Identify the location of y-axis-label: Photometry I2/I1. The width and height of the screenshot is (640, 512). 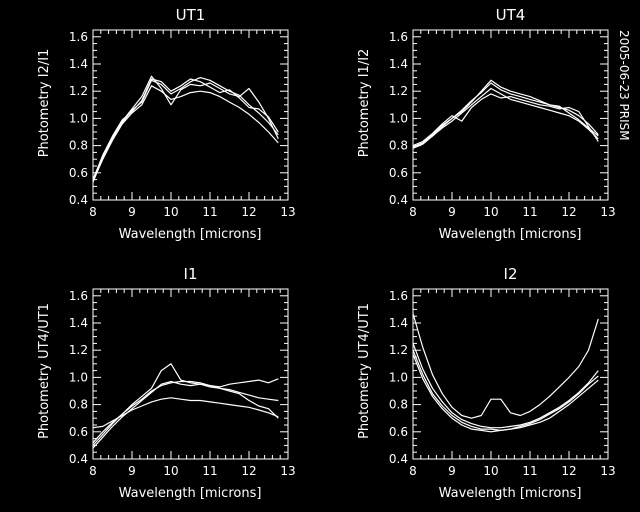
(44, 103).